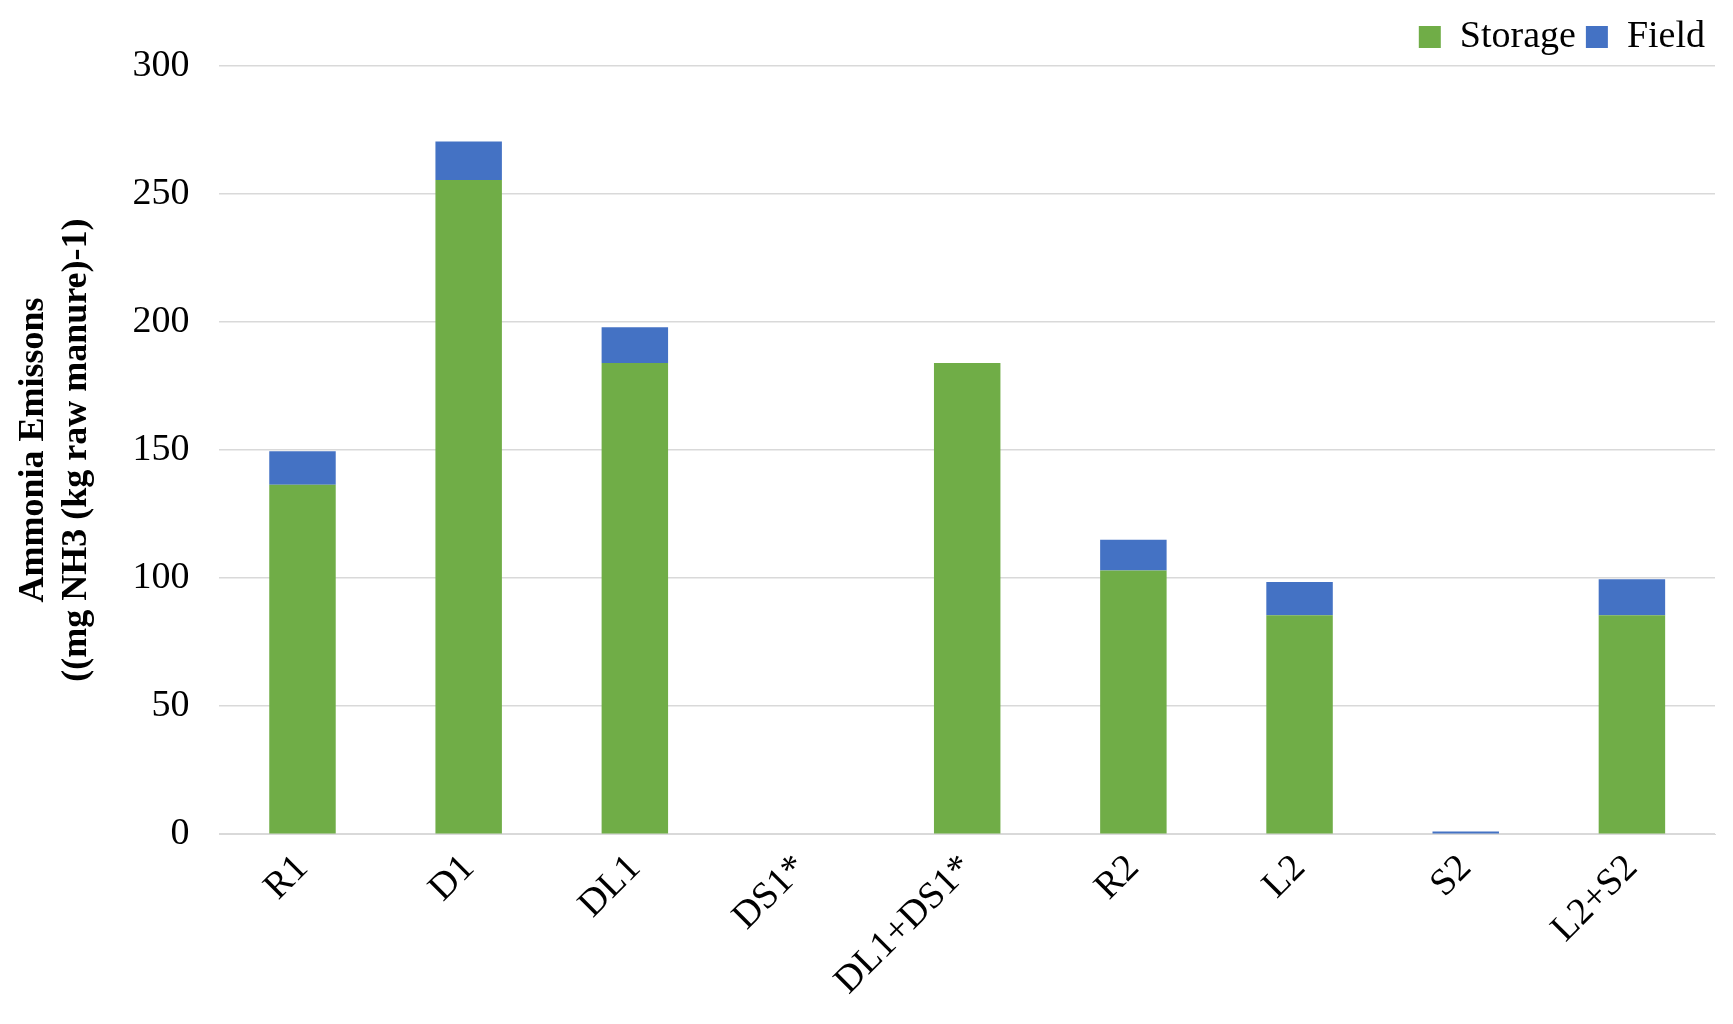 This screenshot has width=1733, height=1024. I want to click on x-tick-label: D1, so click(450, 876).